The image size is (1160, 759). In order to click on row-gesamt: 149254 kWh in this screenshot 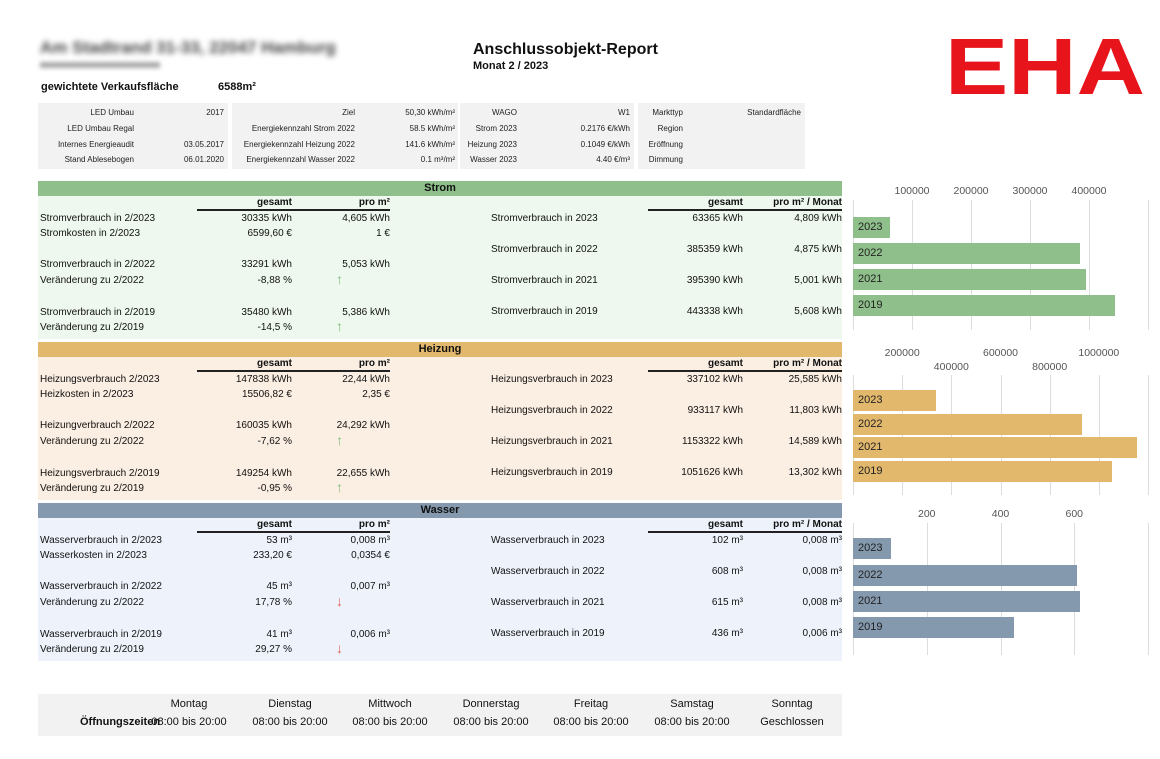, I will do `click(263, 473)`.